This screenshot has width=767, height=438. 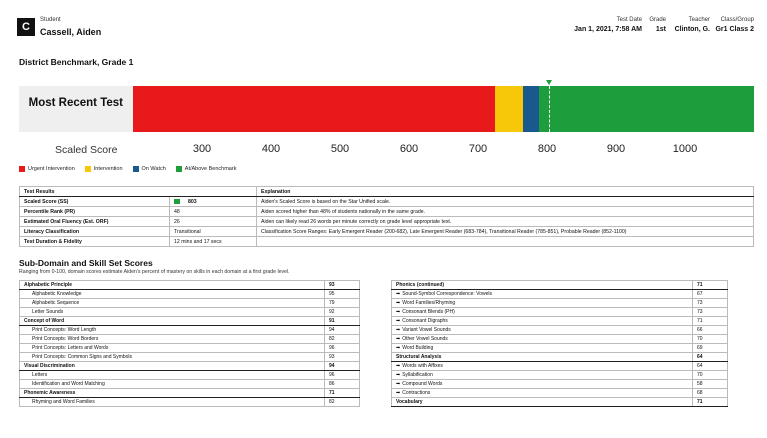 What do you see at coordinates (425, 339) in the screenshot?
I see `skill-label: Other Vowel Sounds` at bounding box center [425, 339].